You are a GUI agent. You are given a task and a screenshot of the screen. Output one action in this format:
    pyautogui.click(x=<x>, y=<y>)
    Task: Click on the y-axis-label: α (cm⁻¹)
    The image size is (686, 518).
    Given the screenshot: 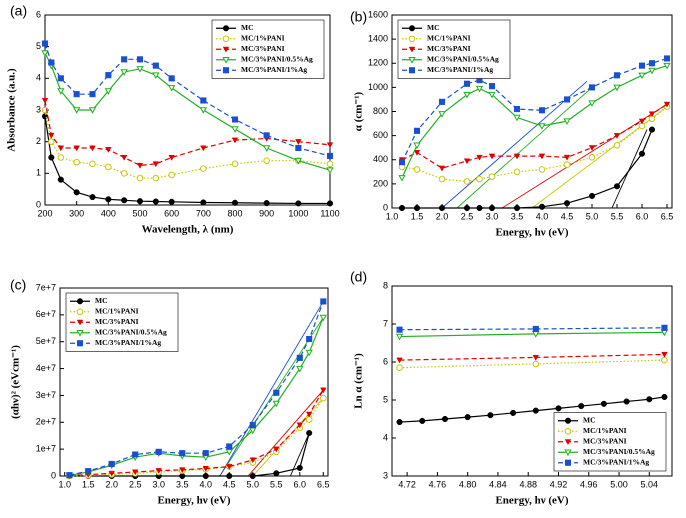 What is the action you would take?
    pyautogui.click(x=359, y=111)
    